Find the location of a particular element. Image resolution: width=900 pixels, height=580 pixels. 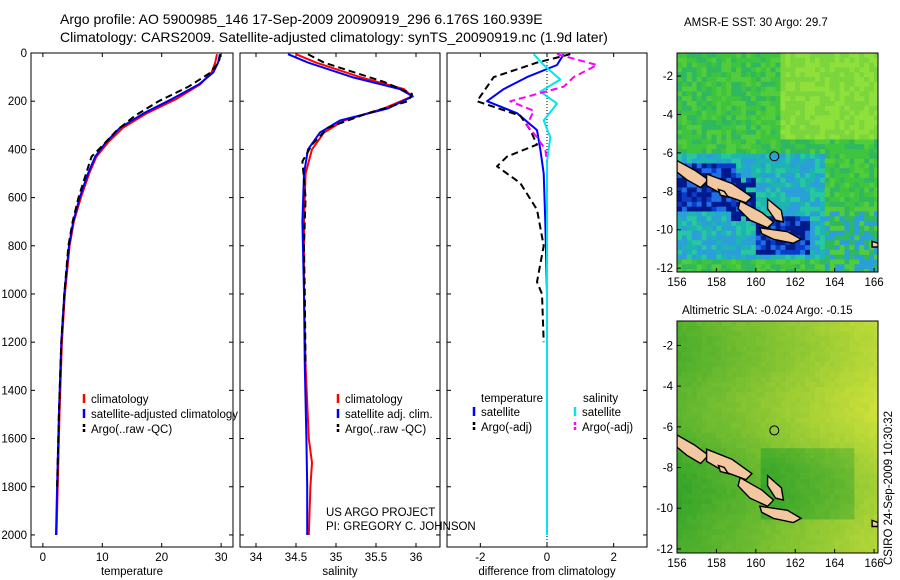

y-tick-label: 400 is located at coordinates (17, 150).